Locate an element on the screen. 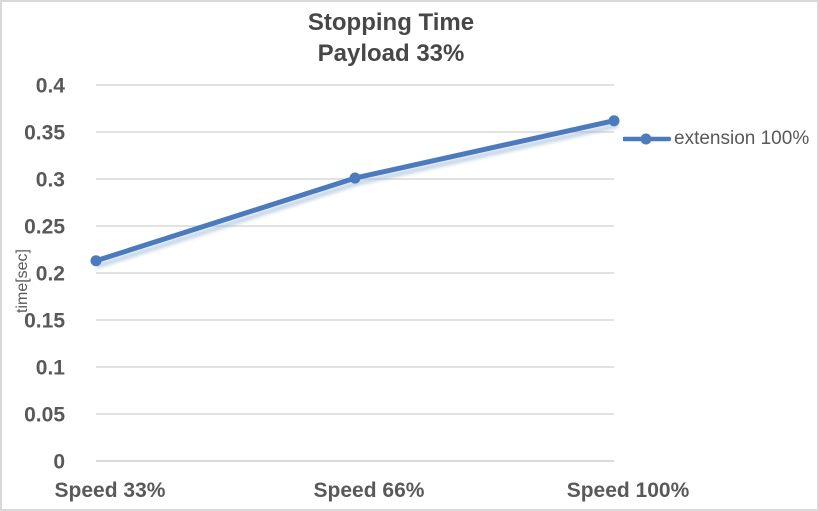  legend-line-marker-icon is located at coordinates (647, 139).